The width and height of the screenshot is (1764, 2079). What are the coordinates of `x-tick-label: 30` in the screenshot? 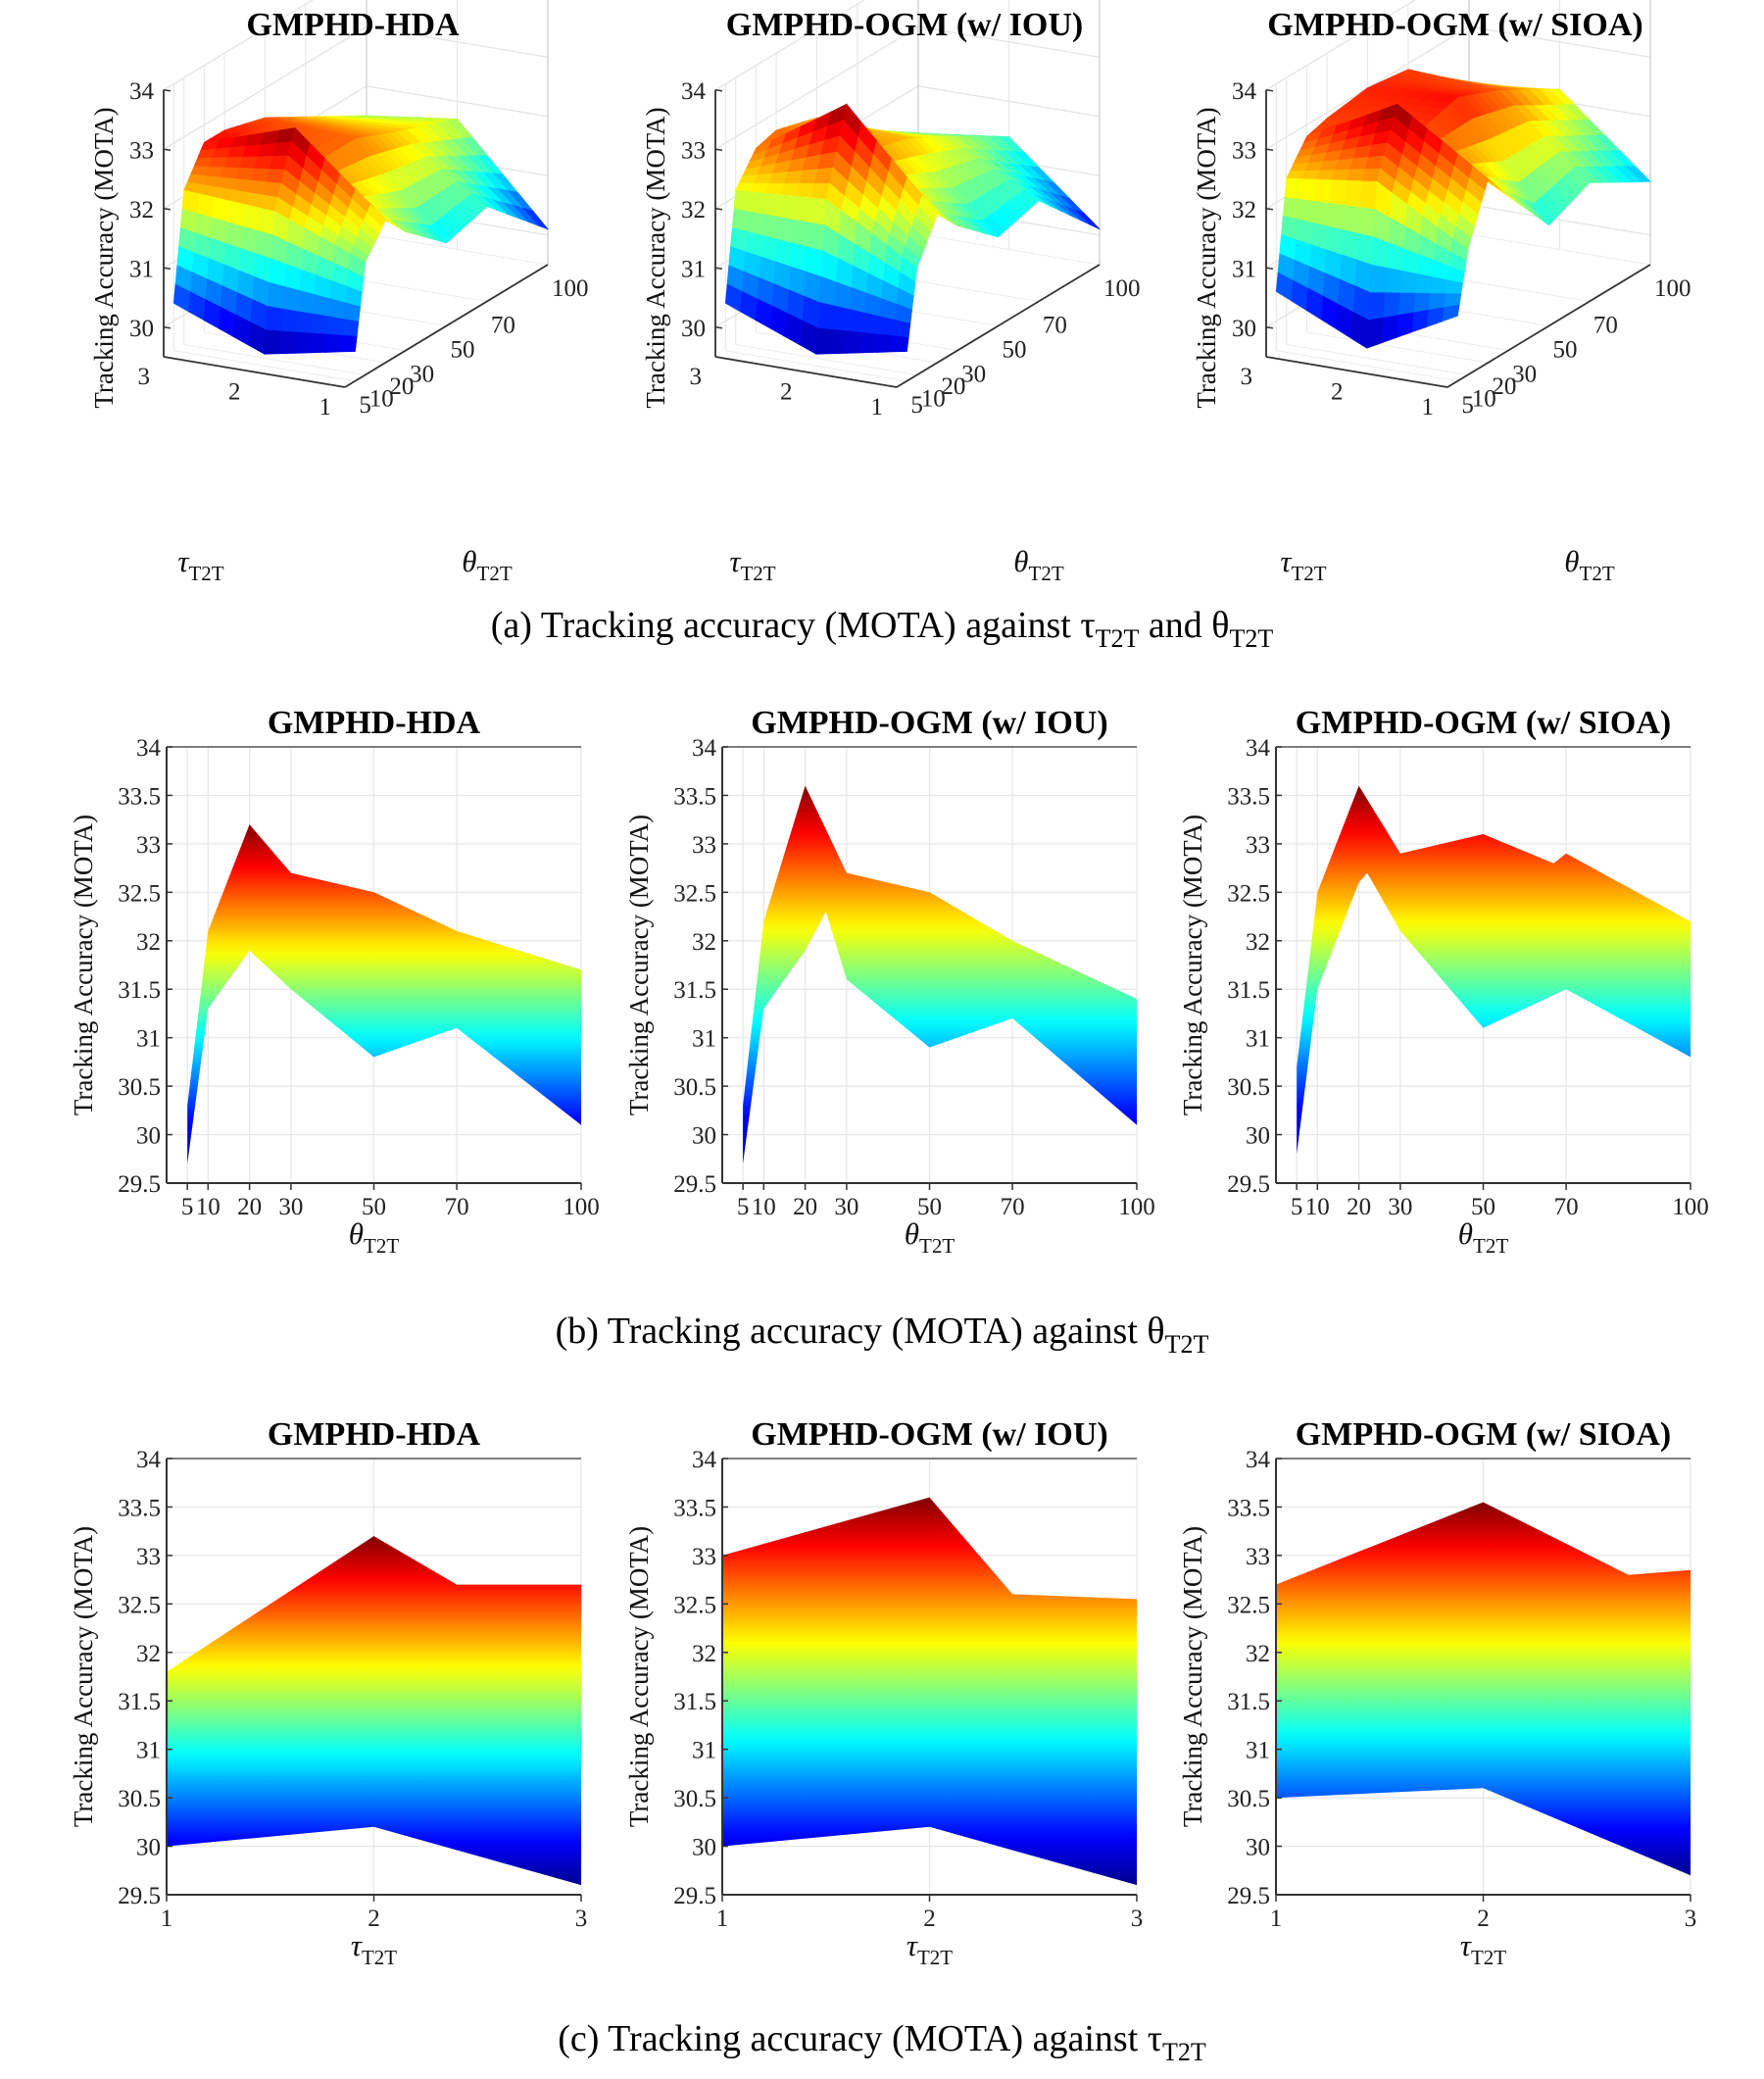 It's located at (846, 1207).